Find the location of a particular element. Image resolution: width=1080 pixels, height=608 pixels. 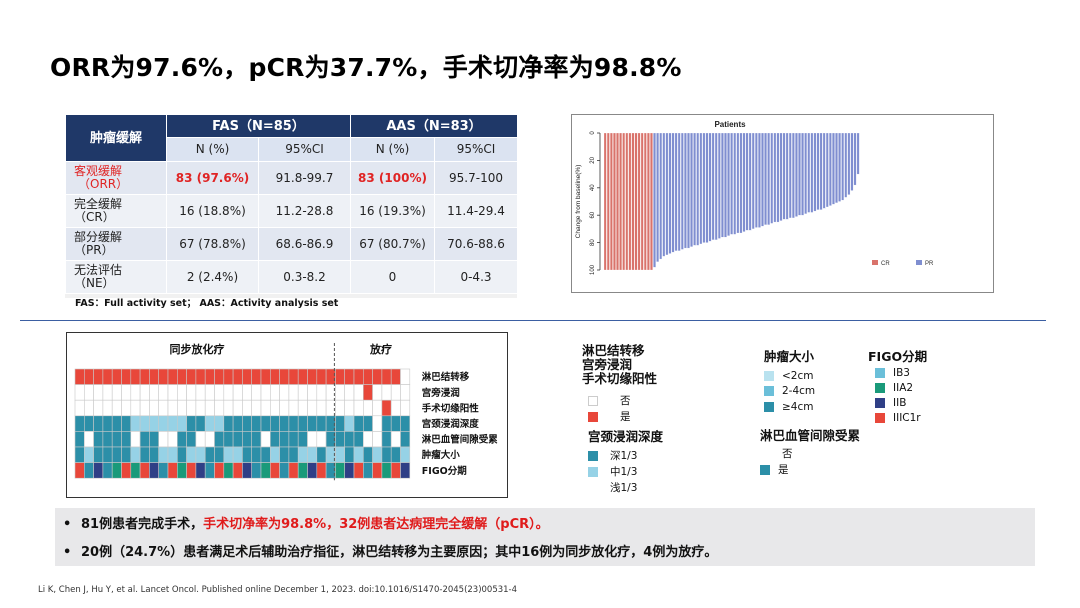

legend-title-size: 肿瘤大小 is located at coordinates (789, 356).